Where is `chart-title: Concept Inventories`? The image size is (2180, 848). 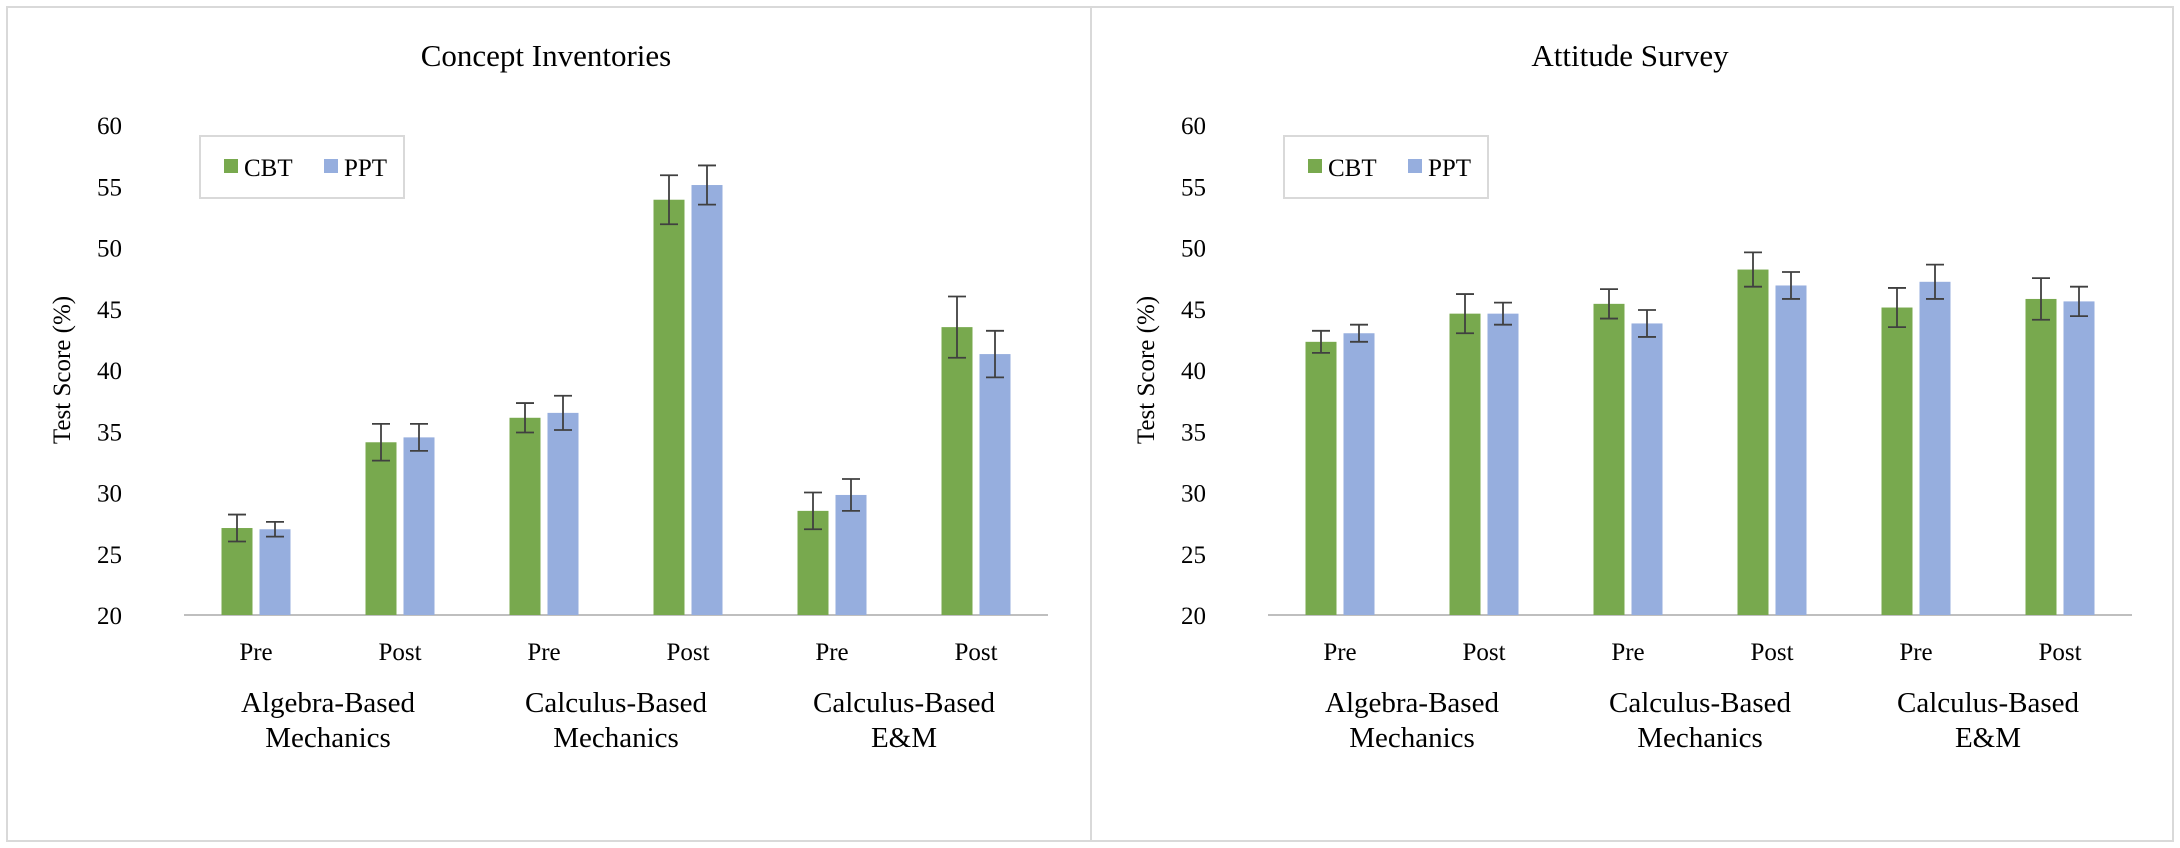
chart-title: Concept Inventories is located at coordinates (546, 55).